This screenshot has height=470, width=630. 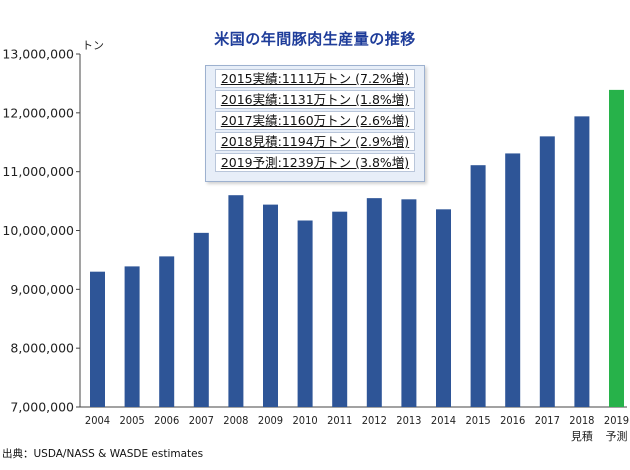 What do you see at coordinates (38, 54) in the screenshot?
I see `y-tick-label: 13,000,000` at bounding box center [38, 54].